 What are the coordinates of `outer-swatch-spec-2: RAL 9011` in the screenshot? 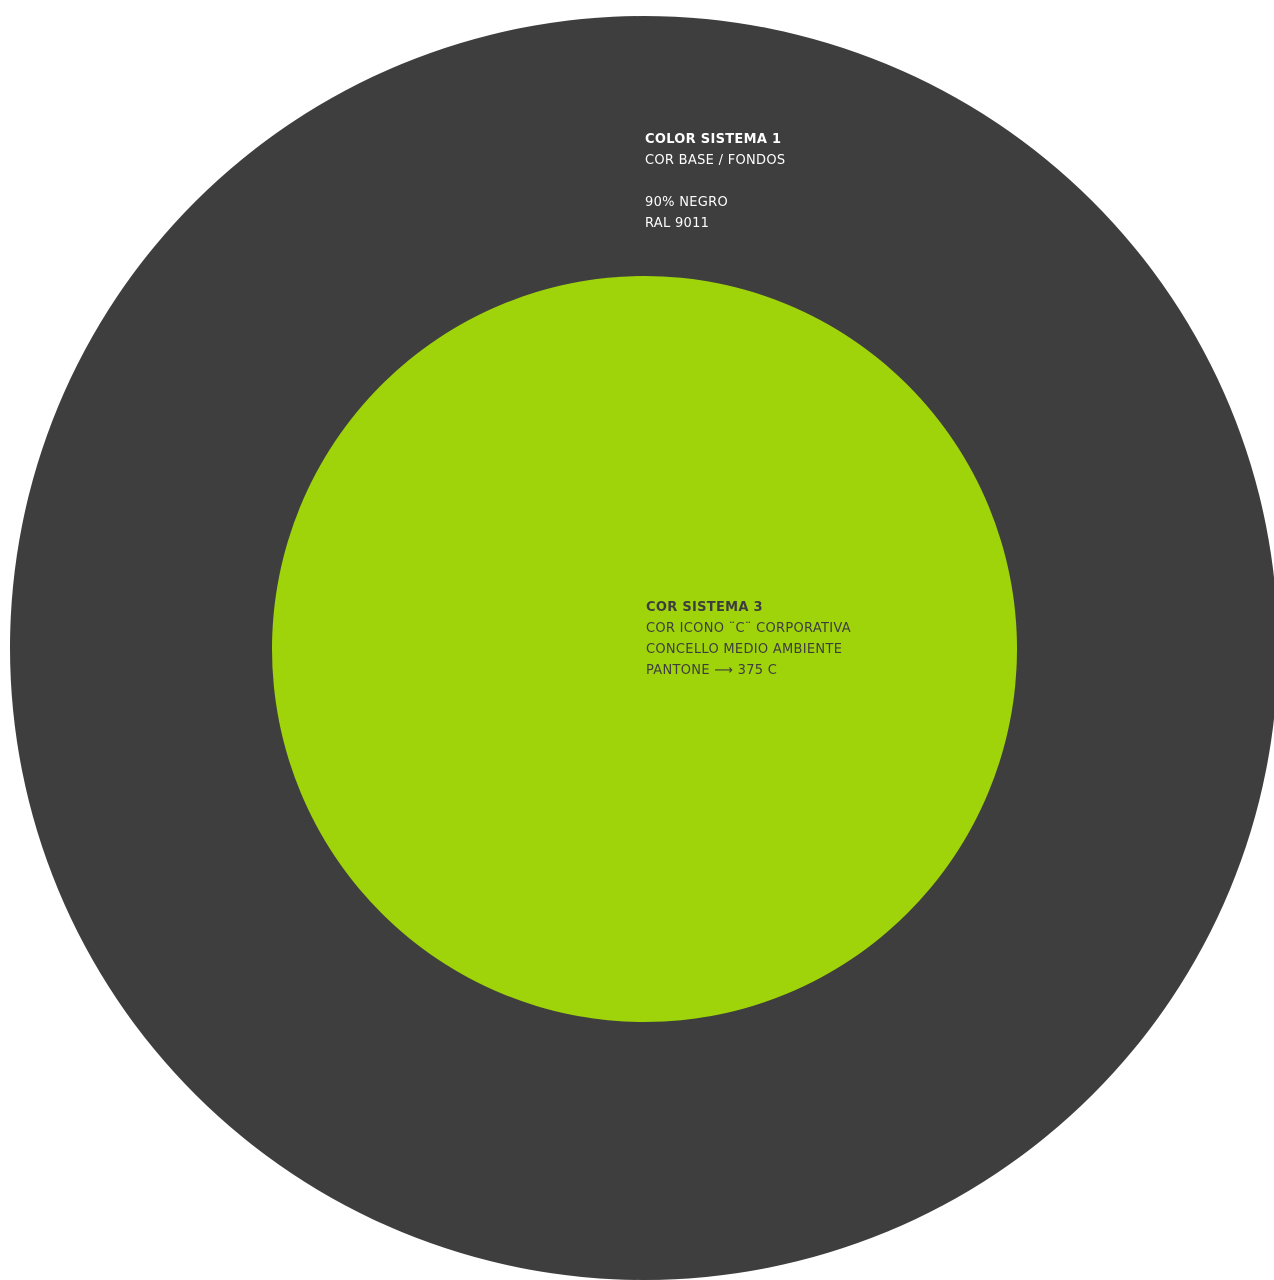 It's located at (677, 223).